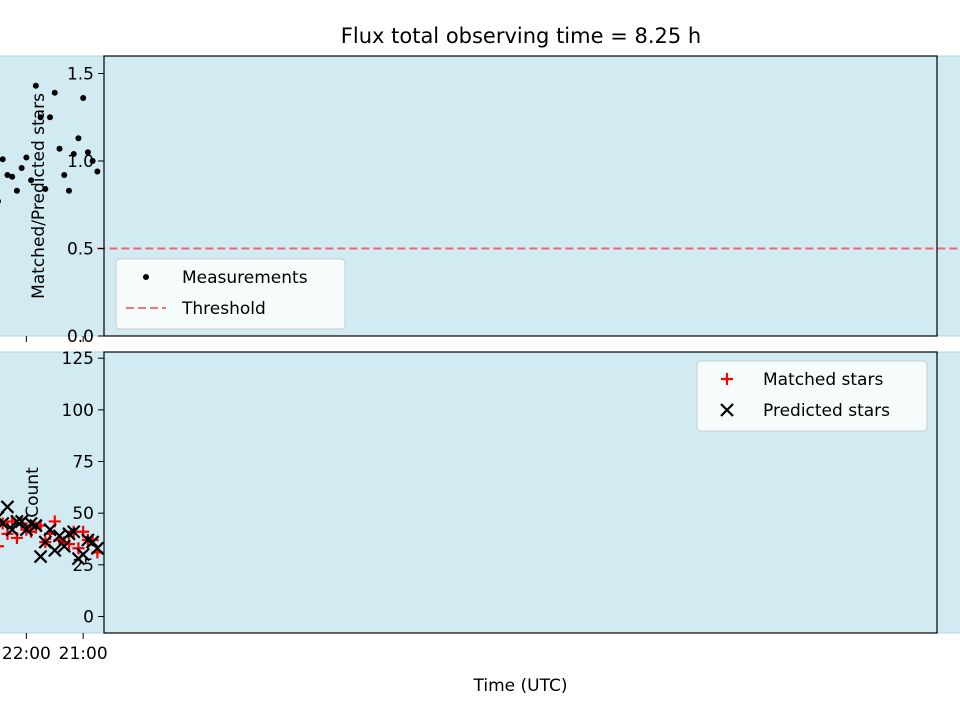 The height and width of the screenshot is (720, 960). I want to click on y-tick-label: 0.5, so click(80, 250).